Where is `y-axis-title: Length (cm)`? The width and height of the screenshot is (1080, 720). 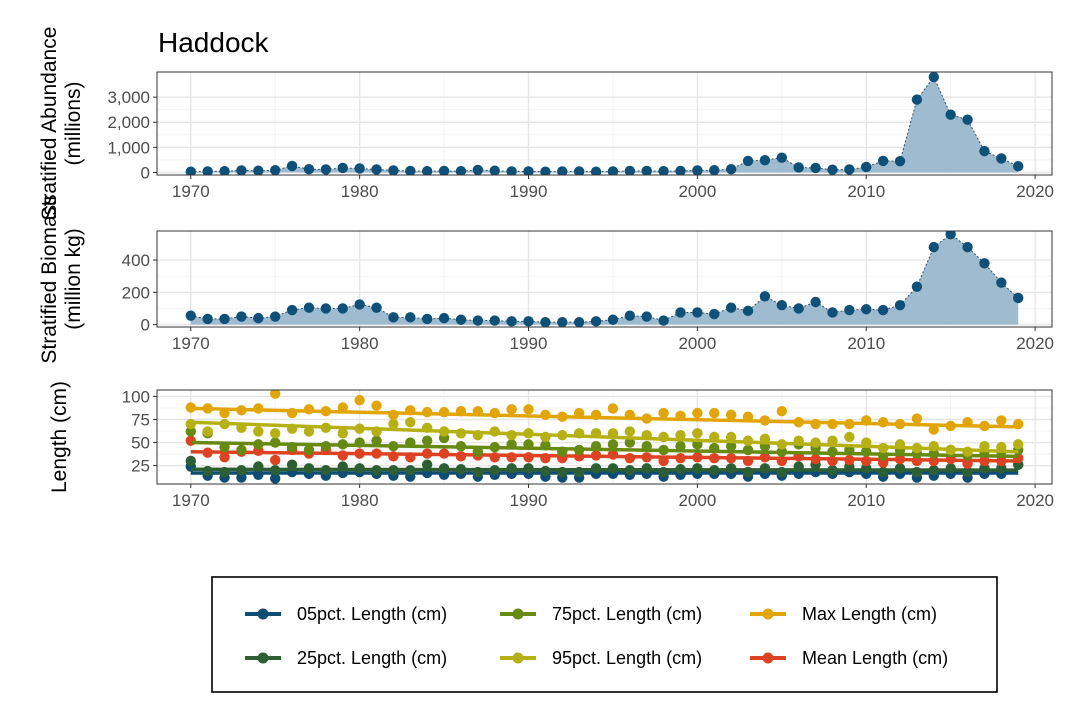 y-axis-title: Length (cm) is located at coordinates (59, 437).